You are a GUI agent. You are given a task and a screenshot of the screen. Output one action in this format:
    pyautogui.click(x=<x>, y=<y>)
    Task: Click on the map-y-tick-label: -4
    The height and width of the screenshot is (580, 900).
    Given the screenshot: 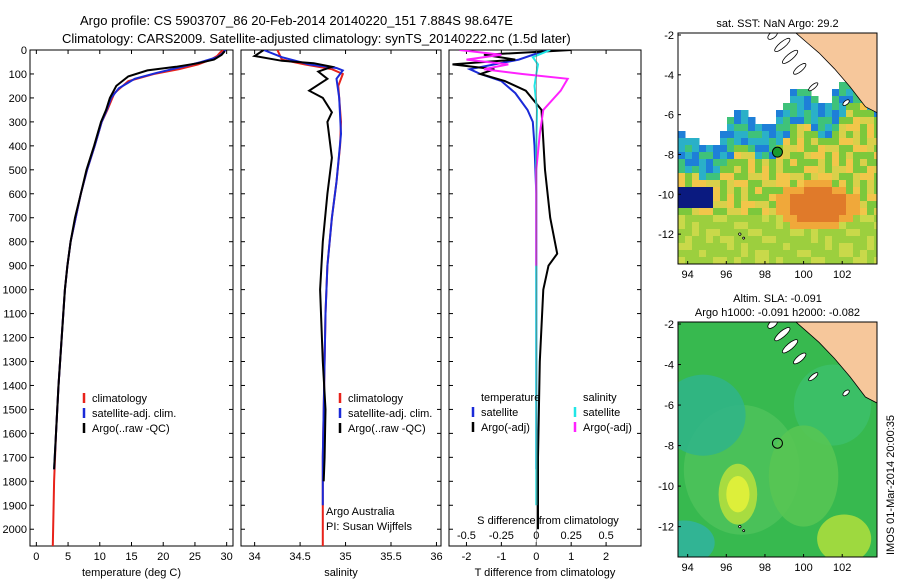 What is the action you would take?
    pyautogui.click(x=669, y=366)
    